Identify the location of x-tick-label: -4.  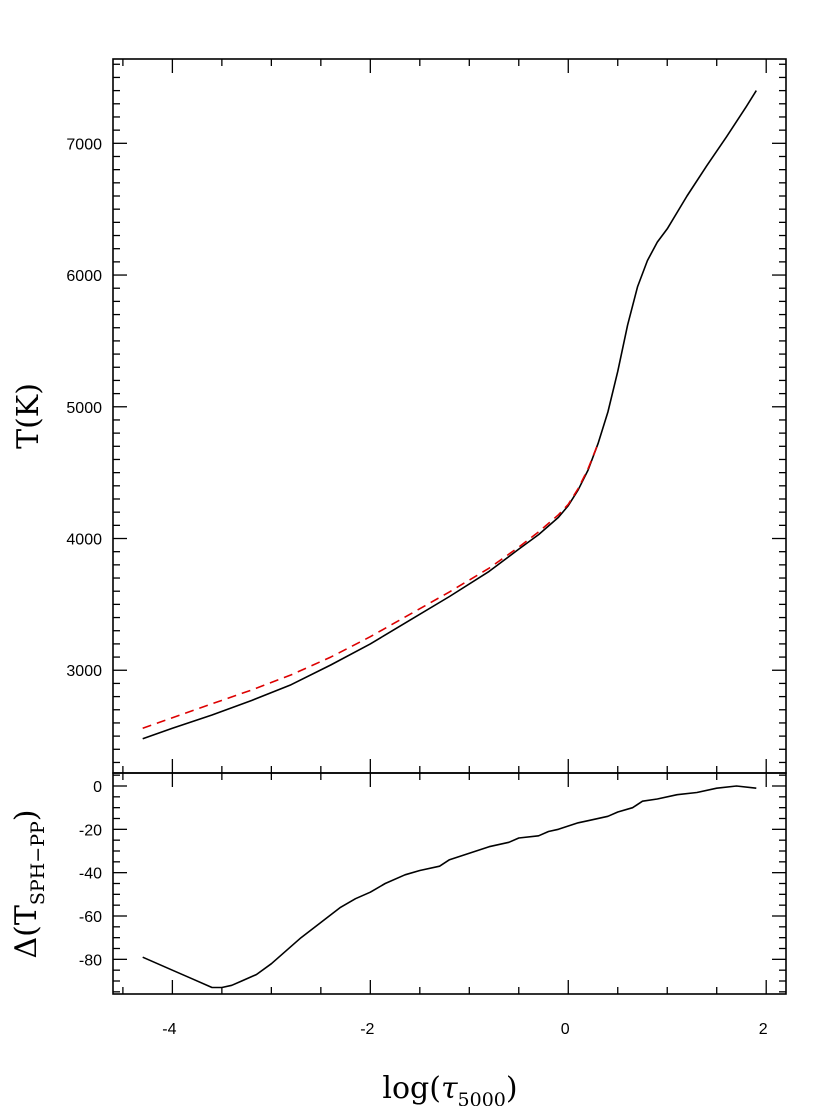
(169, 1029).